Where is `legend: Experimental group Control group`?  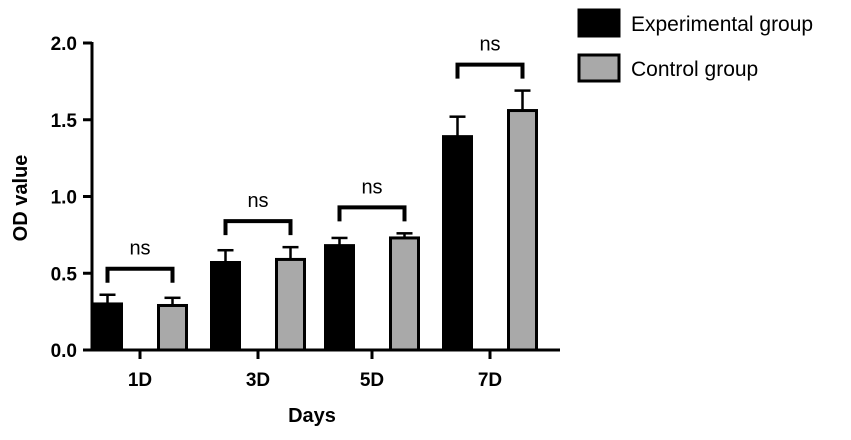 legend: Experimental group Control group is located at coordinates (695, 45).